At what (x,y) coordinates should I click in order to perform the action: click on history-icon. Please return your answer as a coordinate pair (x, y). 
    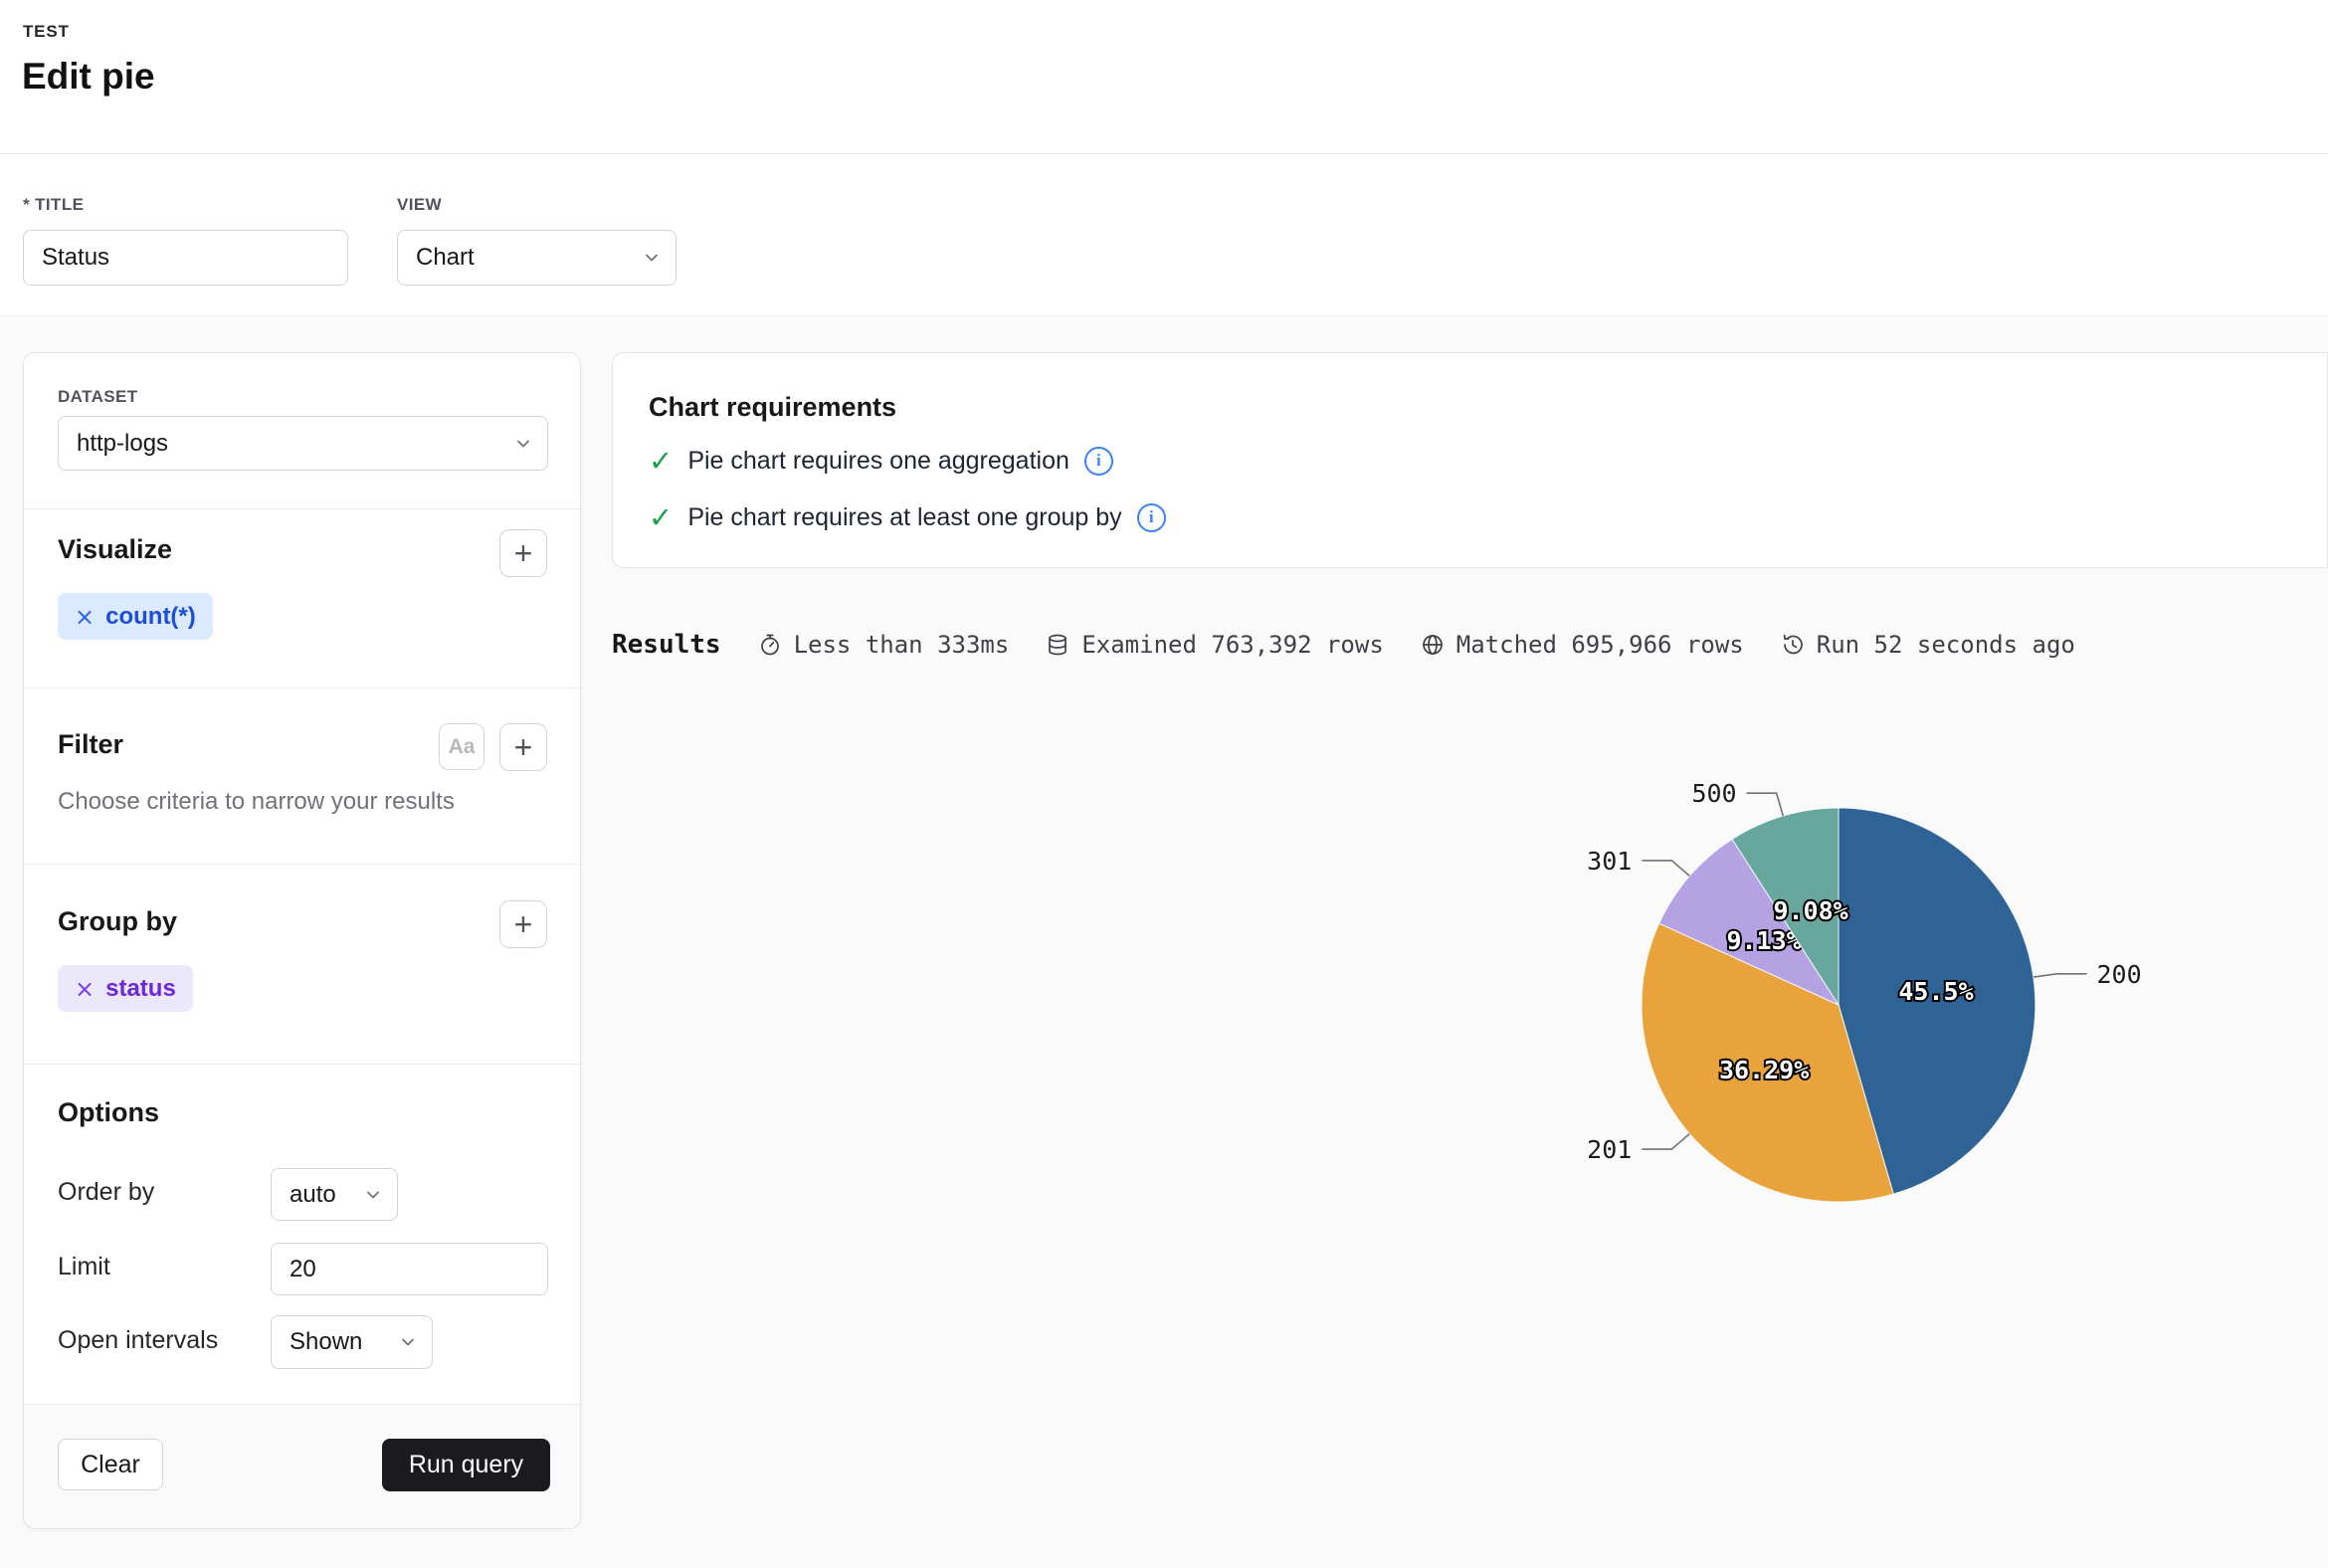
    Looking at the image, I should click on (1793, 645).